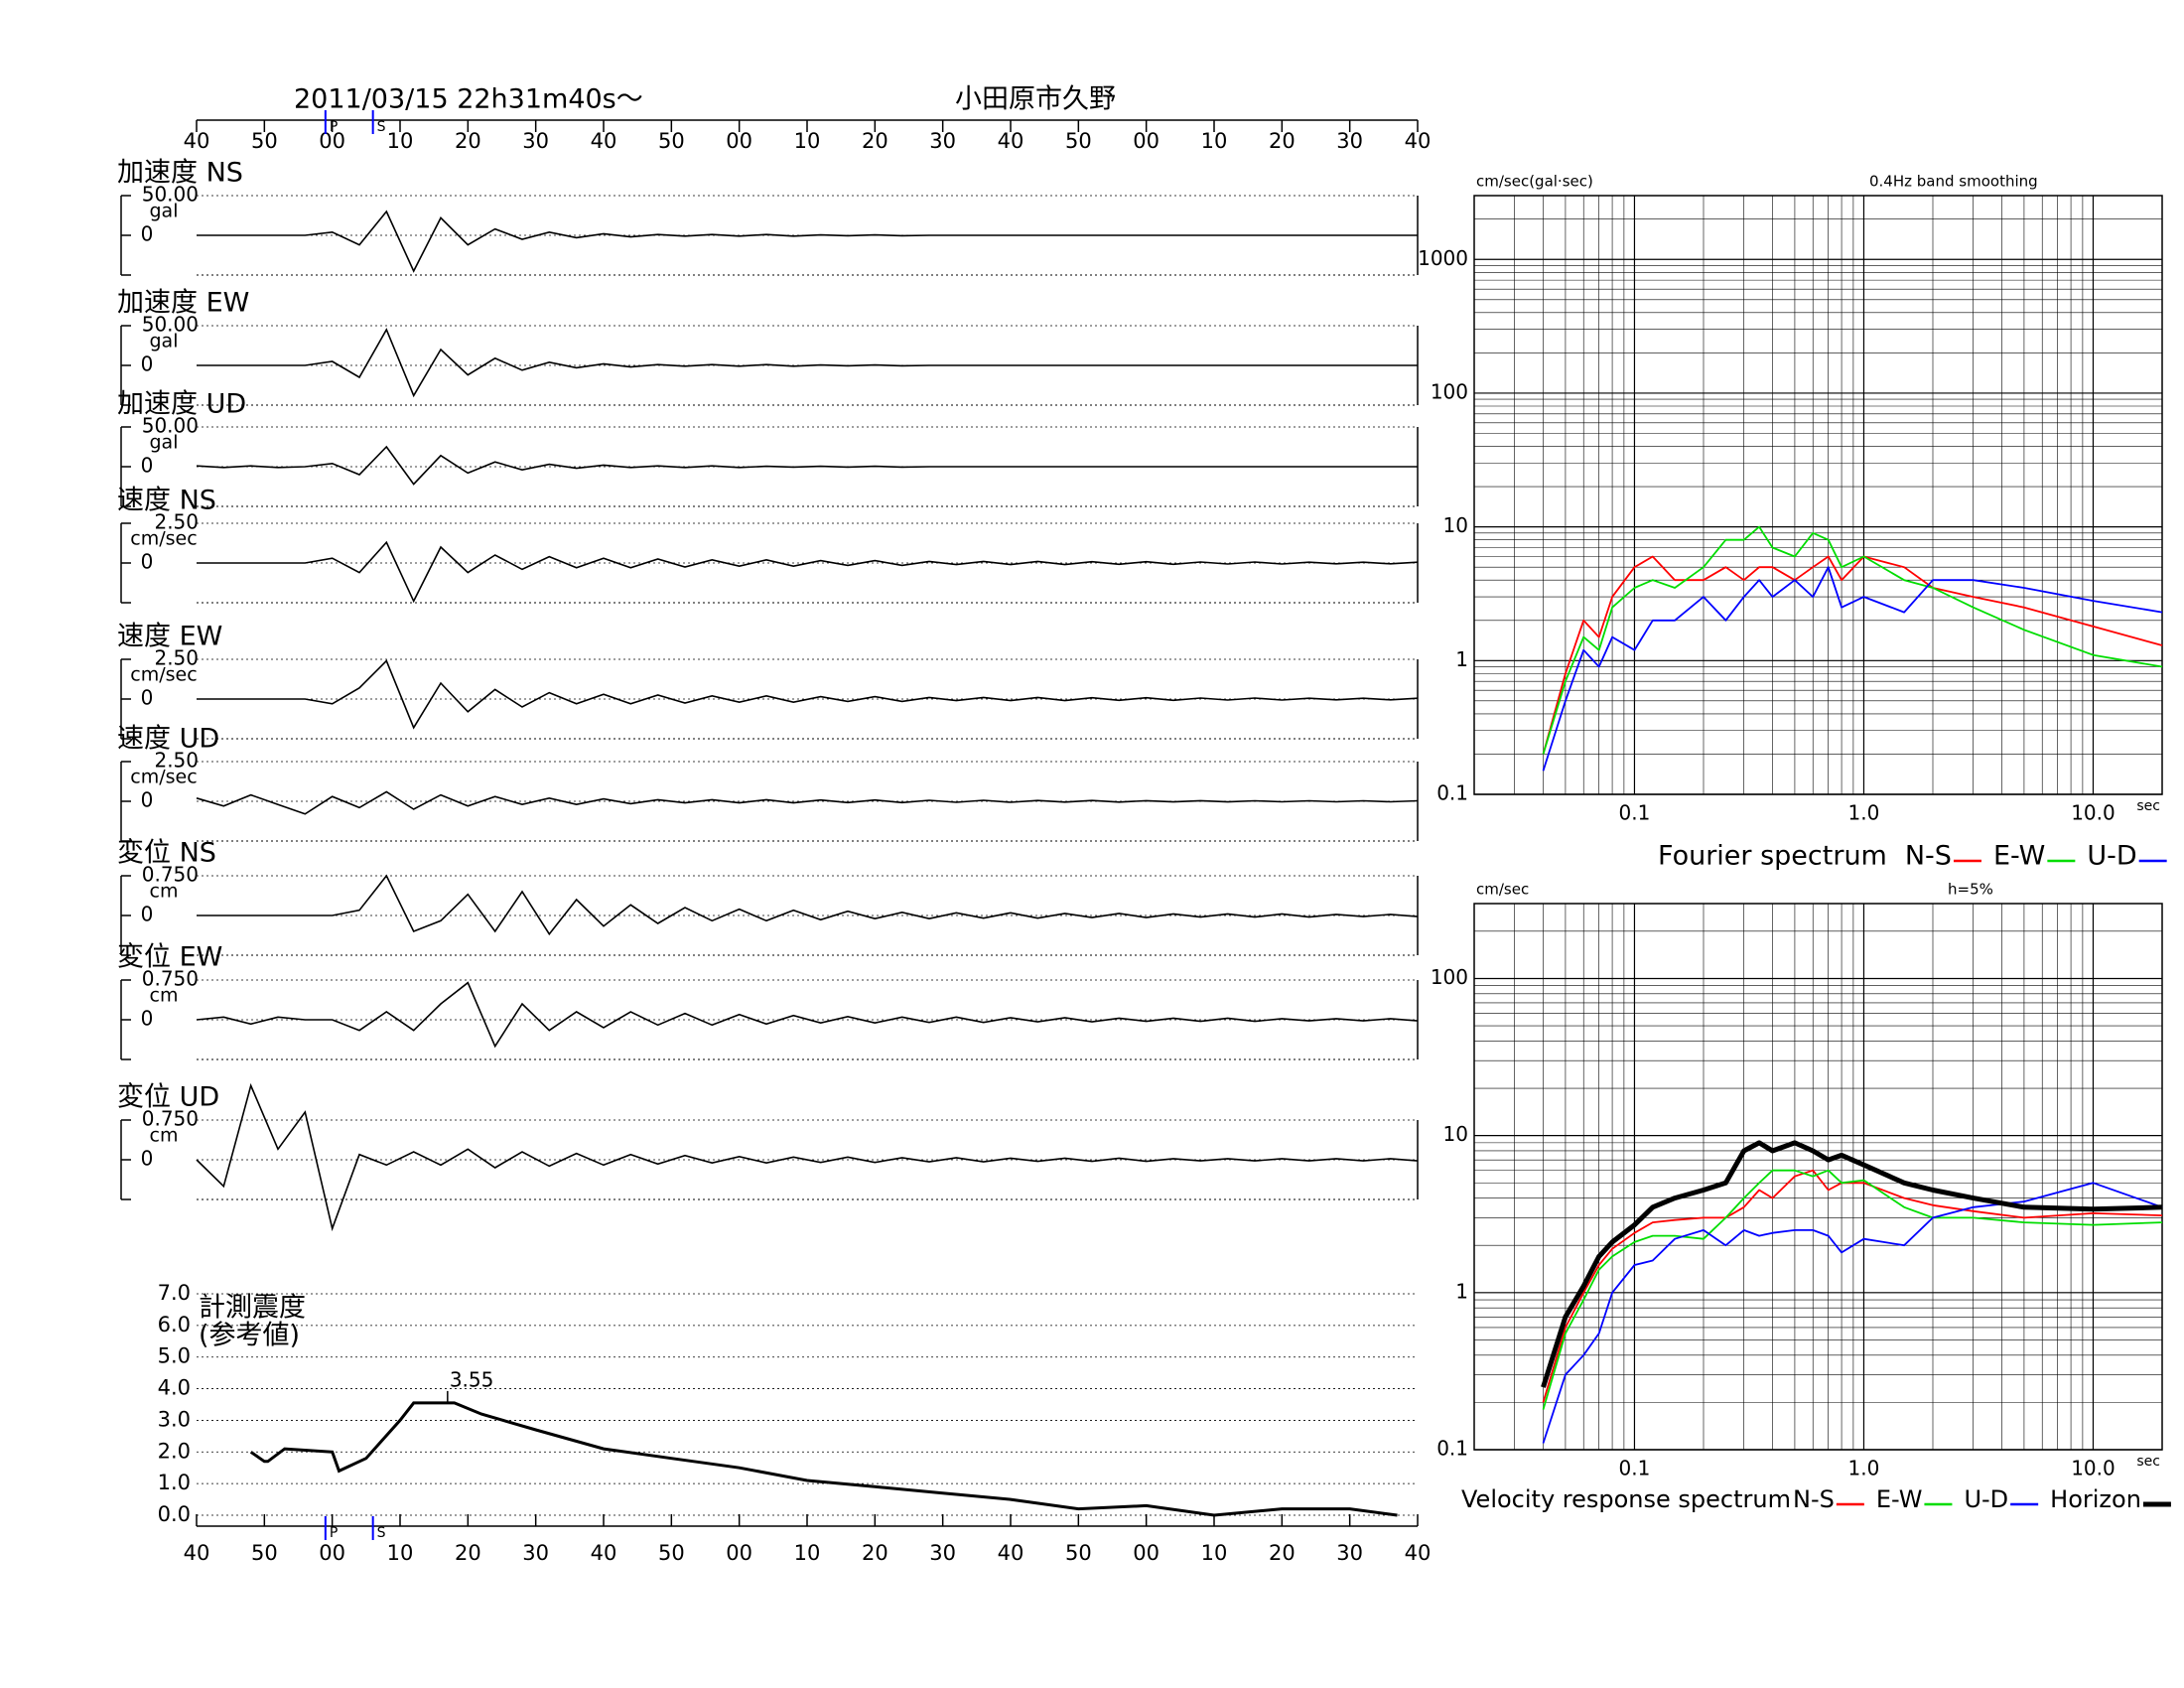 The image size is (2184, 1688). I want to click on y-axis-label: cm/sec, so click(1502, 890).